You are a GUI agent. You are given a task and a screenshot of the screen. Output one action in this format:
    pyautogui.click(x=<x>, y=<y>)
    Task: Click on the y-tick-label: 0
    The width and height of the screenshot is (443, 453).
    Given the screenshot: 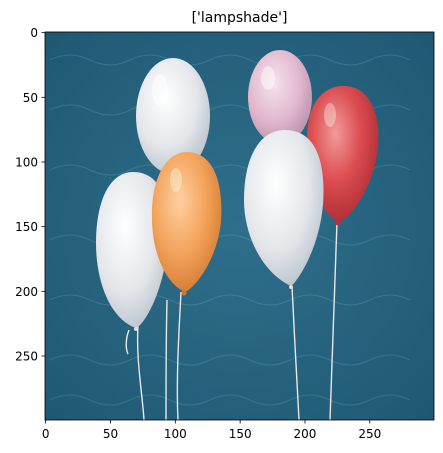 What is the action you would take?
    pyautogui.click(x=34, y=33)
    